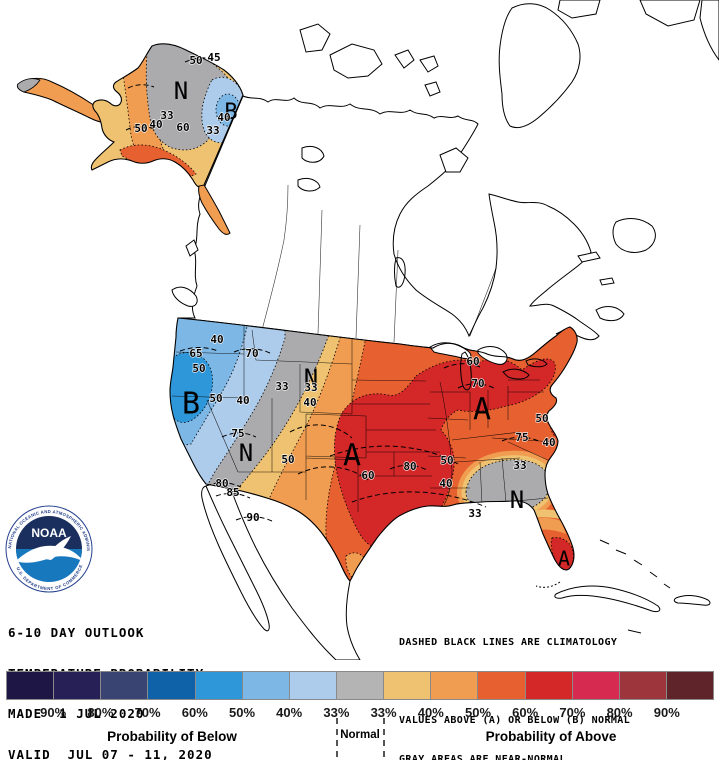  What do you see at coordinates (214, 209) in the screenshot?
I see `alaska-panhandle` at bounding box center [214, 209].